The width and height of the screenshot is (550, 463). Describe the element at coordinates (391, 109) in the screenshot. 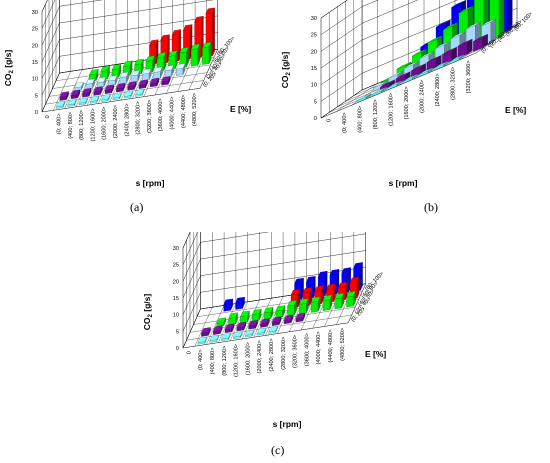

I see `chart-b-xtick-label: (1200; 1600>` at that location.